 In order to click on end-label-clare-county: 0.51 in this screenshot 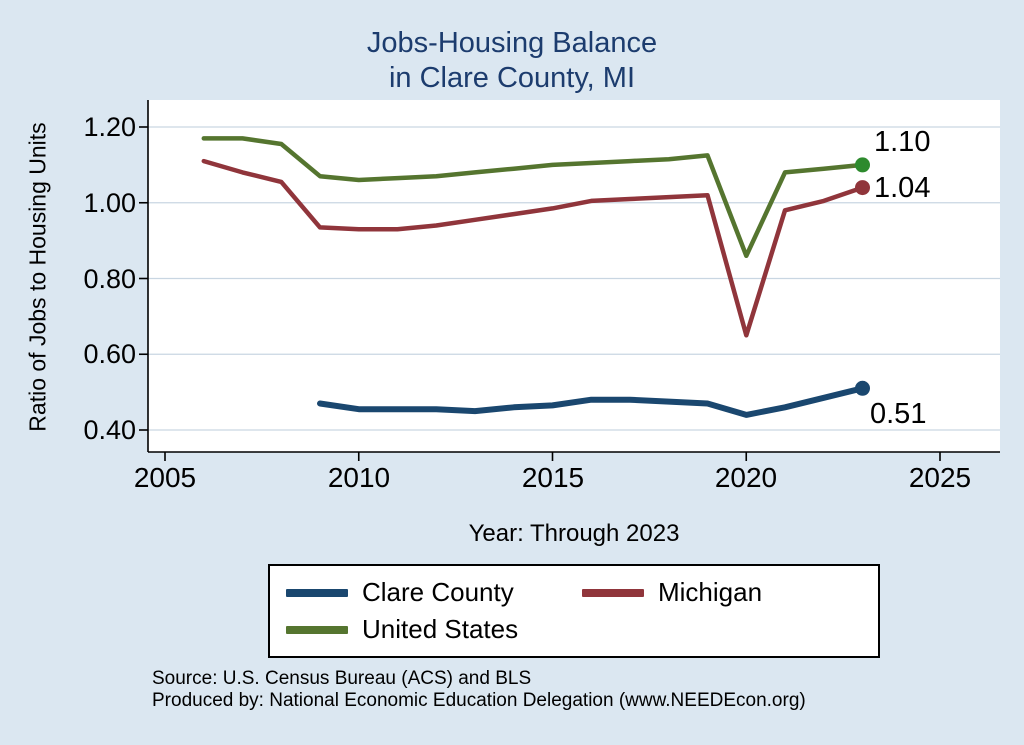, I will do `click(898, 414)`.